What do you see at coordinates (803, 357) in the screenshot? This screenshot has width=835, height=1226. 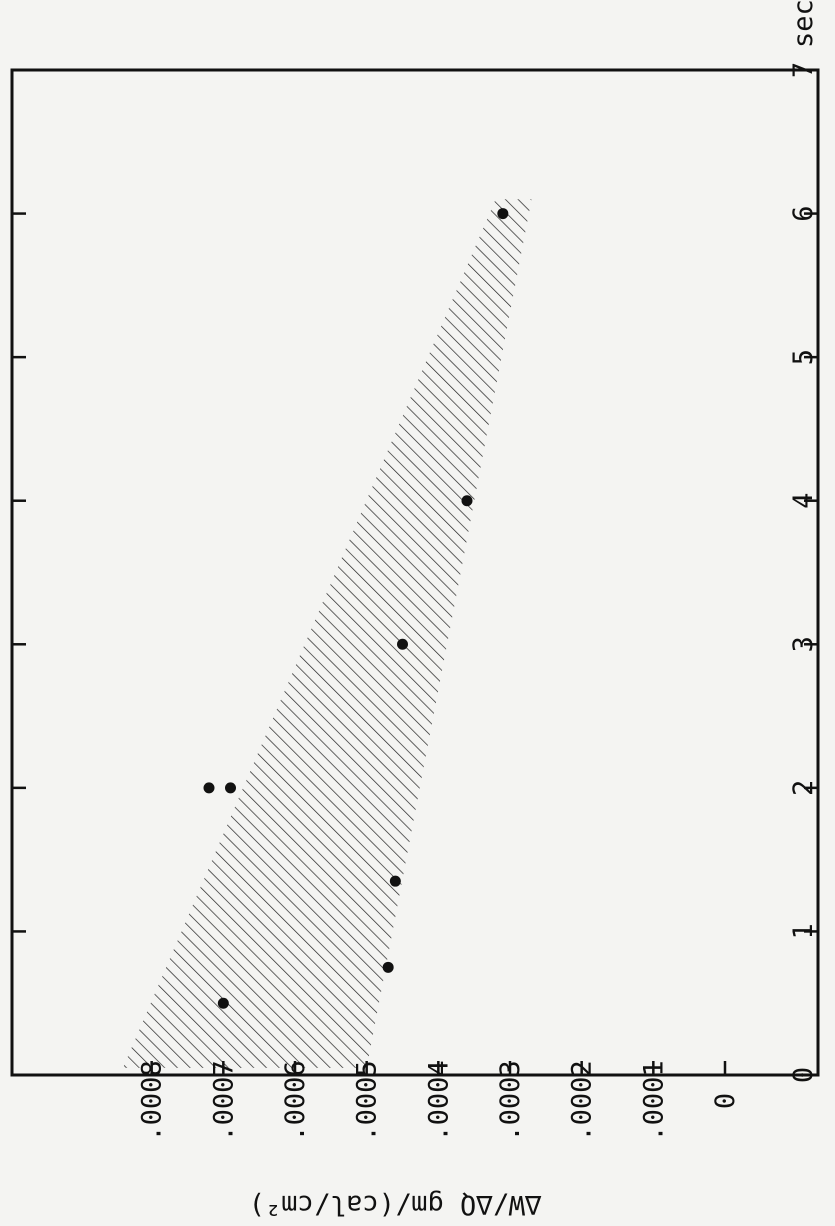 I see `x-tick-label: 5` at bounding box center [803, 357].